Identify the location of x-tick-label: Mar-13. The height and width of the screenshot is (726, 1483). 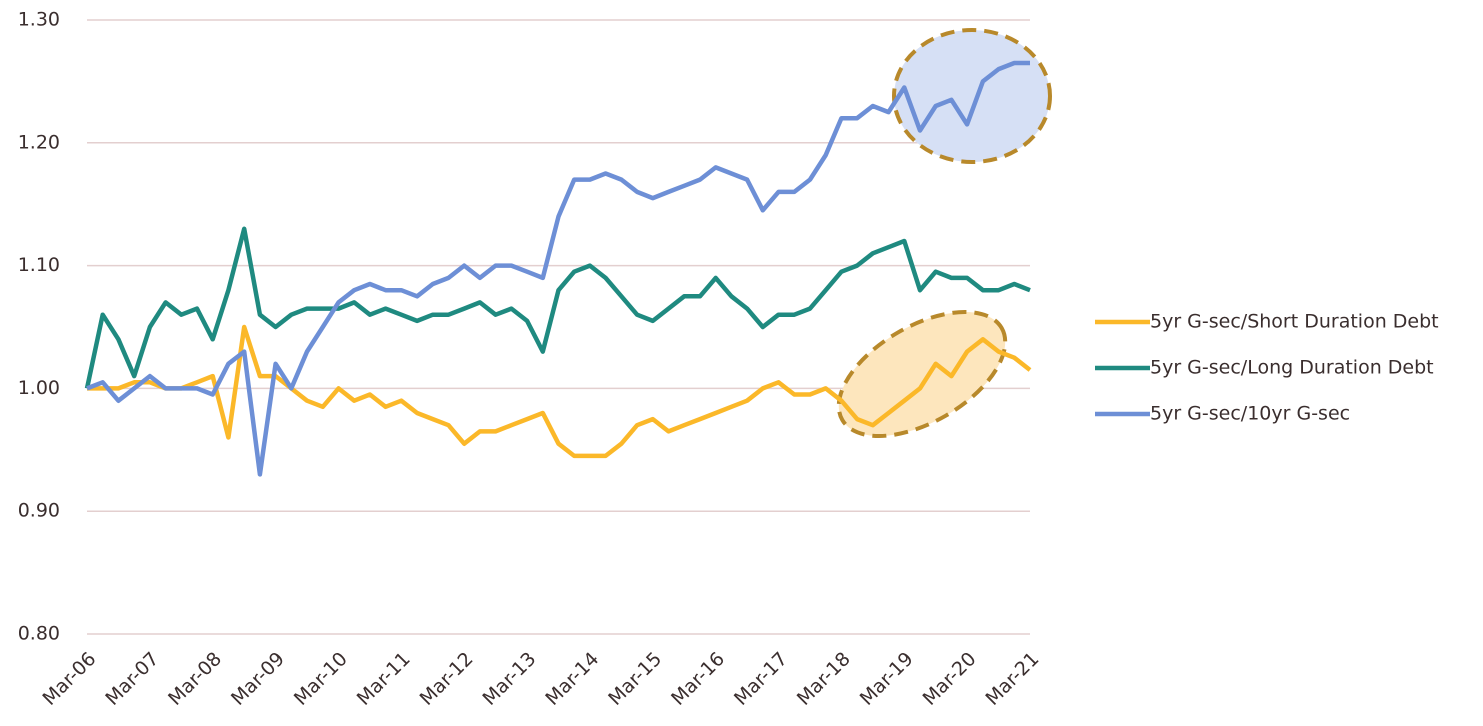
(509, 679).